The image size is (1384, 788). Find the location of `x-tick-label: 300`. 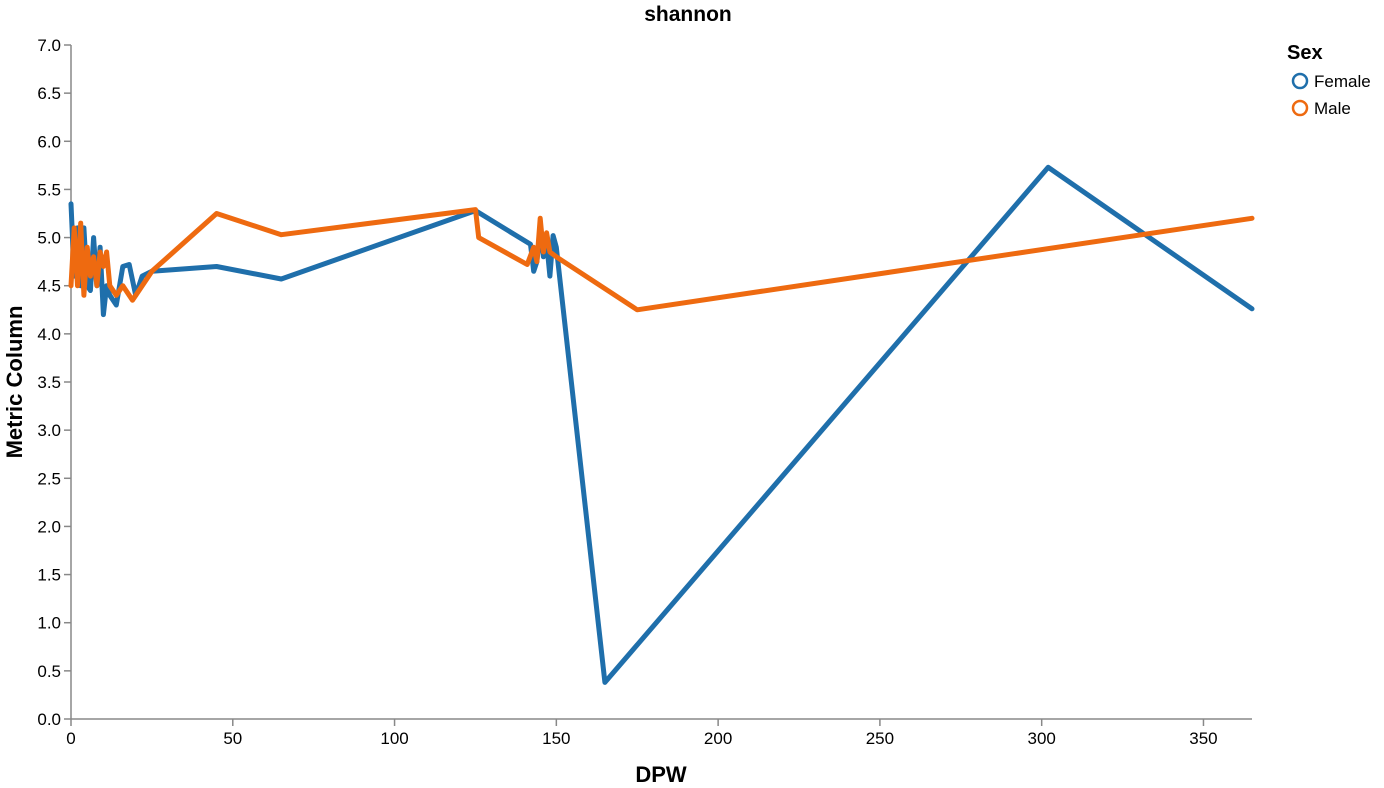

x-tick-label: 300 is located at coordinates (1041, 738).